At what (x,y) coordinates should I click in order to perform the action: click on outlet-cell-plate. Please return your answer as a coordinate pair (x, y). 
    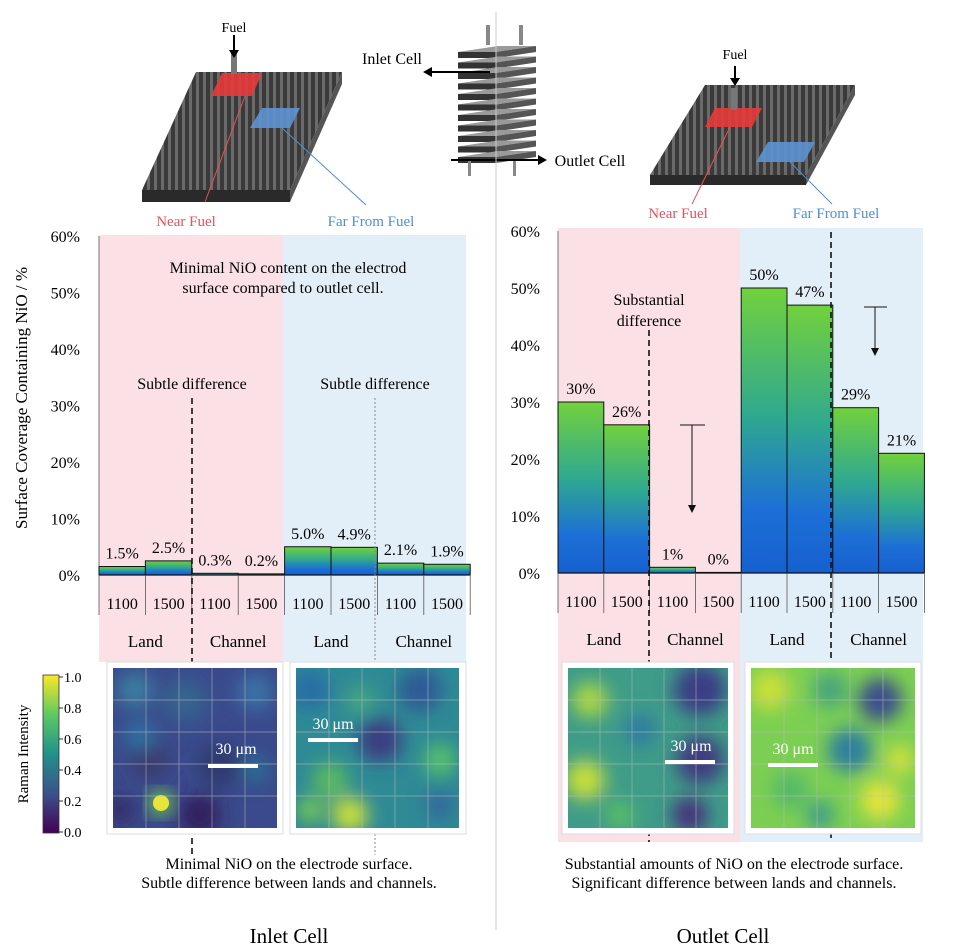
    Looking at the image, I should click on (752, 135).